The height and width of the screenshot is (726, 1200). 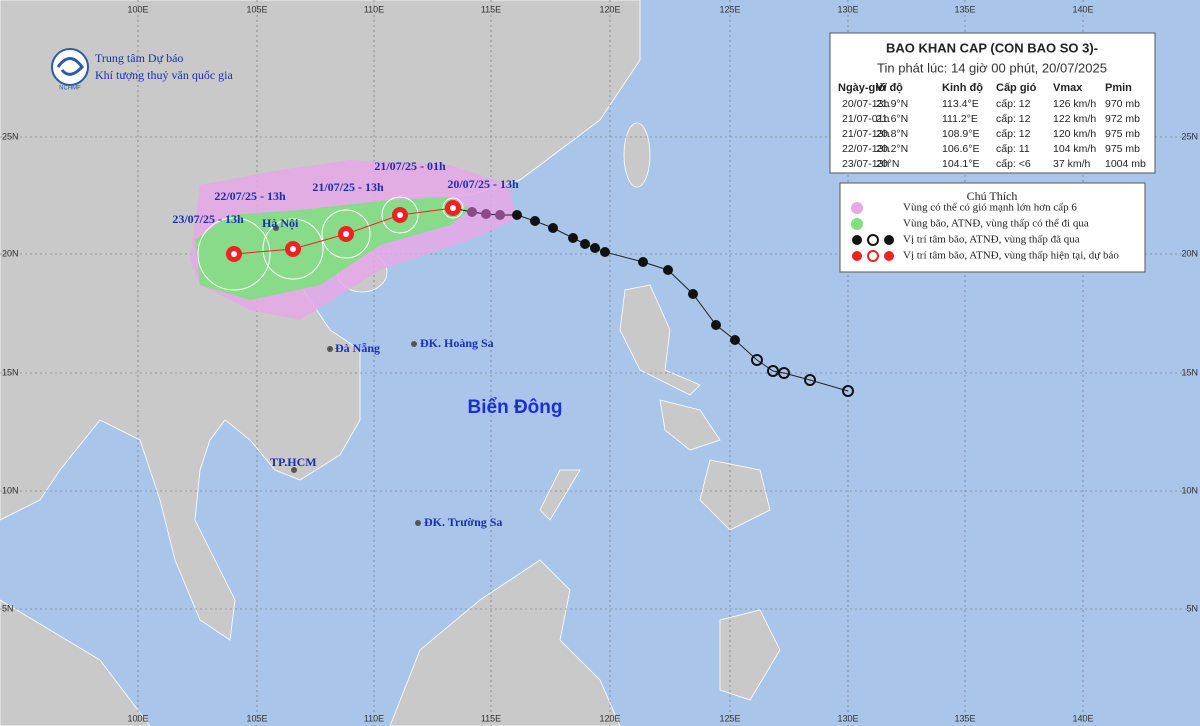 What do you see at coordinates (960, 164) in the screenshot?
I see `table-cell: 104.1°E` at bounding box center [960, 164].